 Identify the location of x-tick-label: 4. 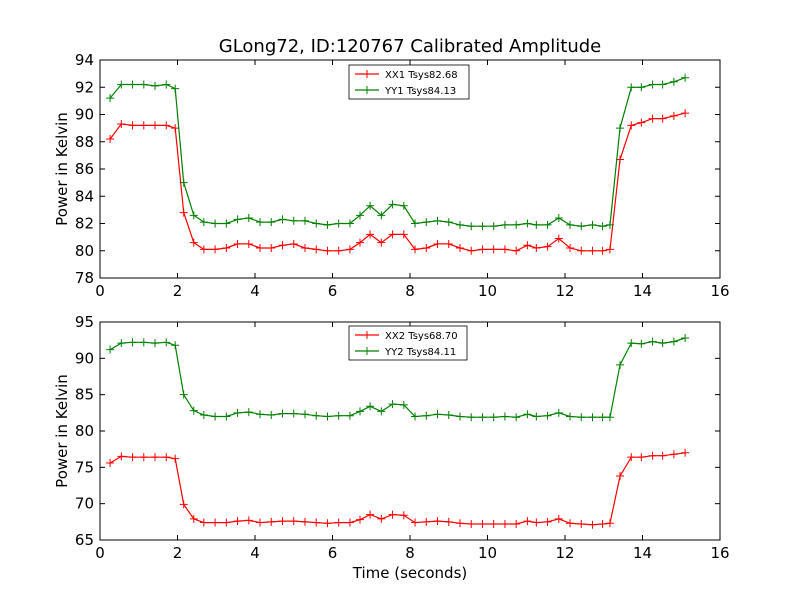
(255, 291).